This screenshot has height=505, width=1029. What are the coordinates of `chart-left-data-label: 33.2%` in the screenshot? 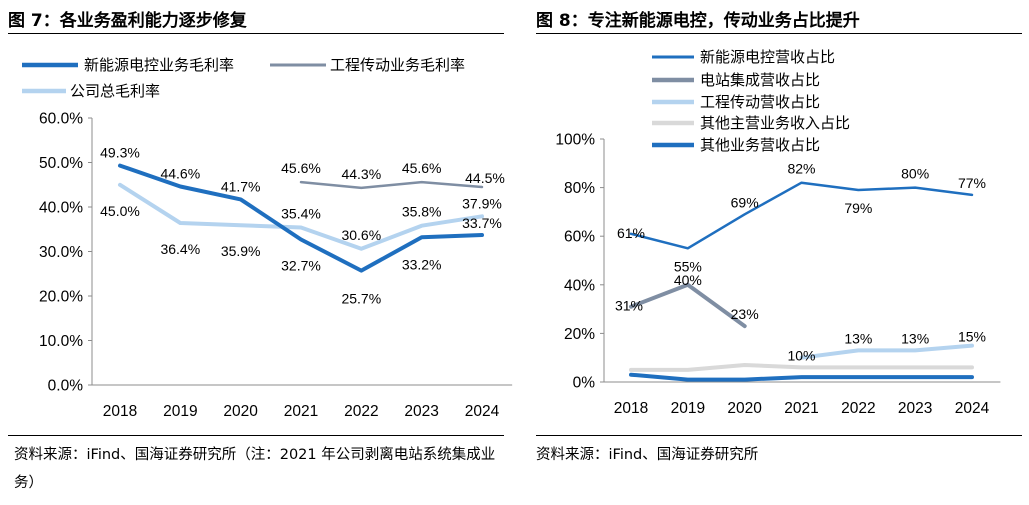 It's located at (422, 264).